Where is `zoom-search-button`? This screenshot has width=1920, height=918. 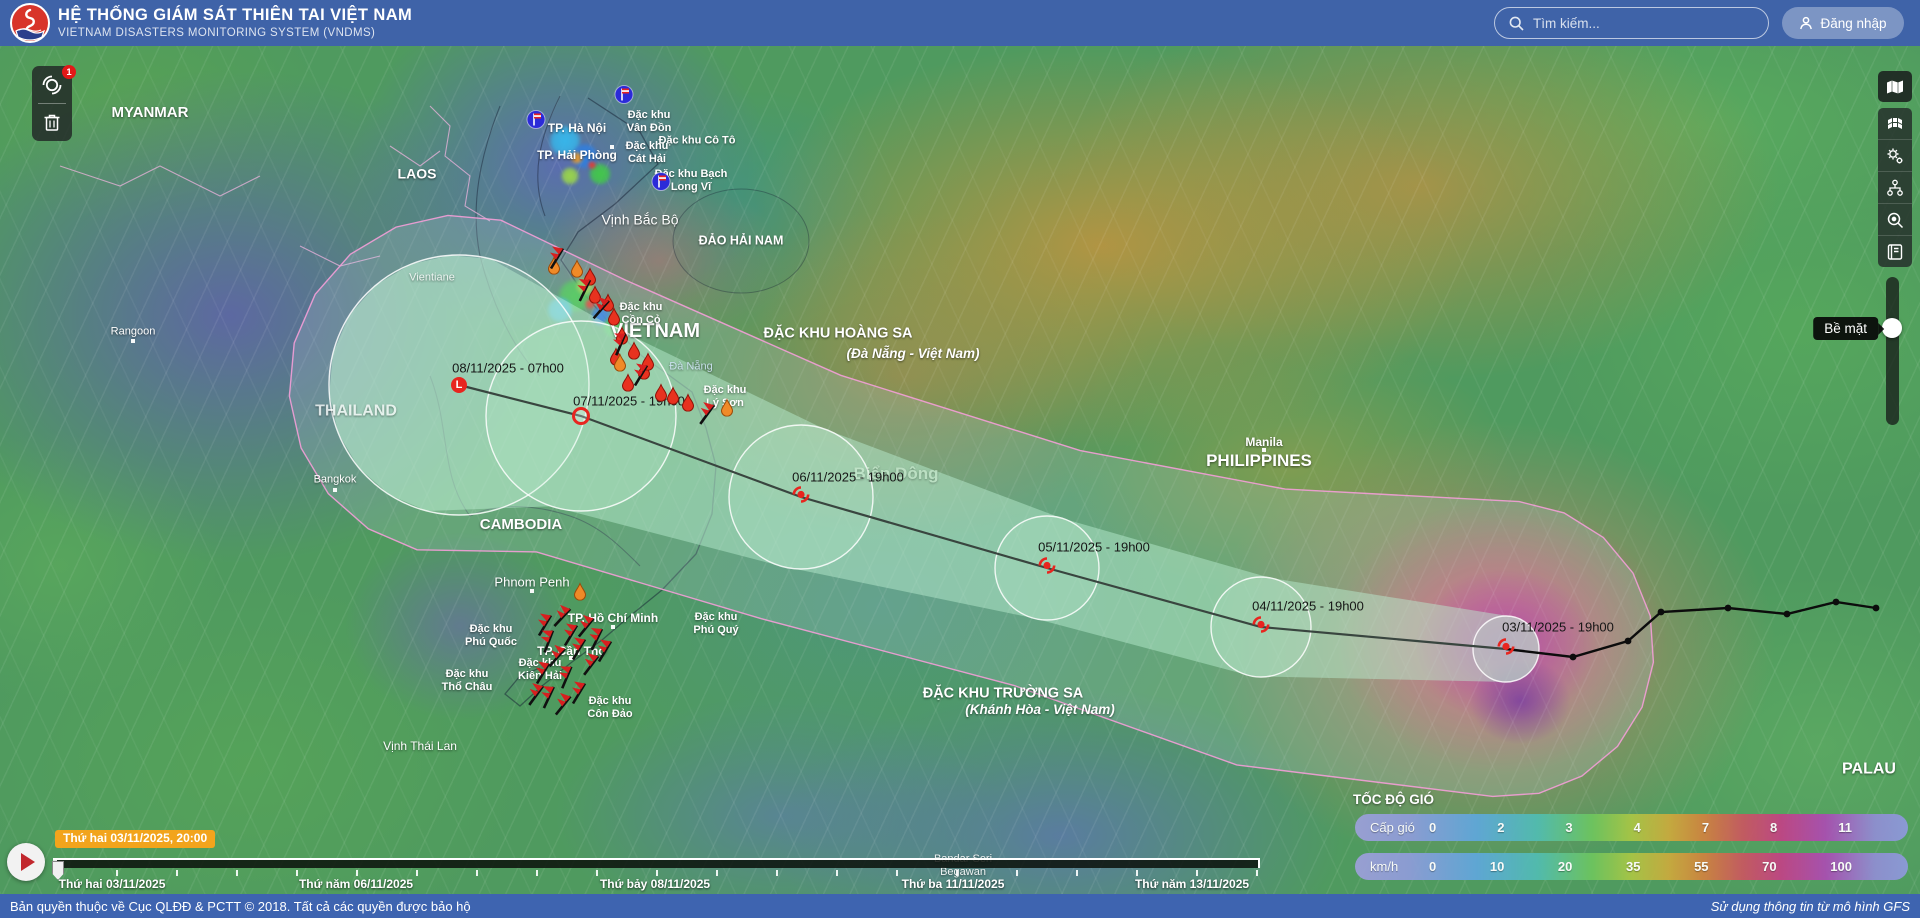 zoom-search-button is located at coordinates (1895, 219).